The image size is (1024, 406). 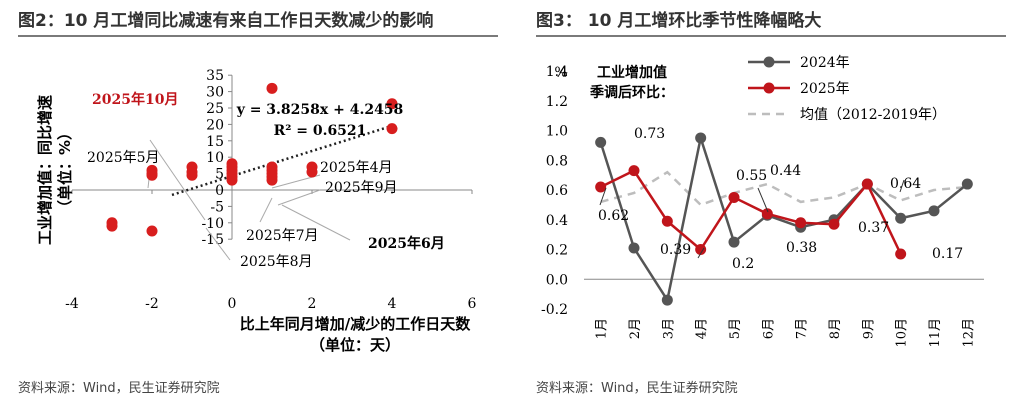 What do you see at coordinates (631, 92) in the screenshot?
I see `inner-title-line2: 季调后环比：` at bounding box center [631, 92].